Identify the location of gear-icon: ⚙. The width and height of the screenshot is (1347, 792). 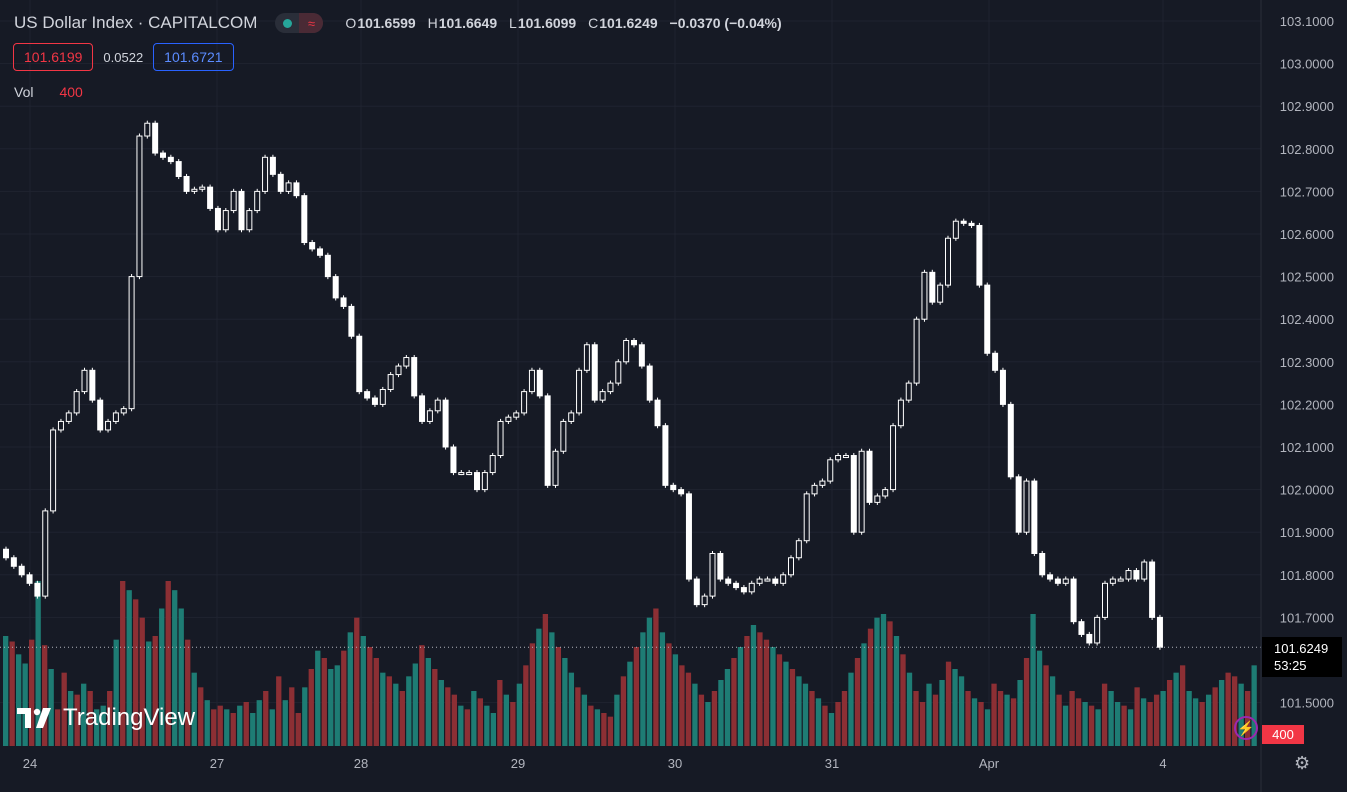
(1302, 763).